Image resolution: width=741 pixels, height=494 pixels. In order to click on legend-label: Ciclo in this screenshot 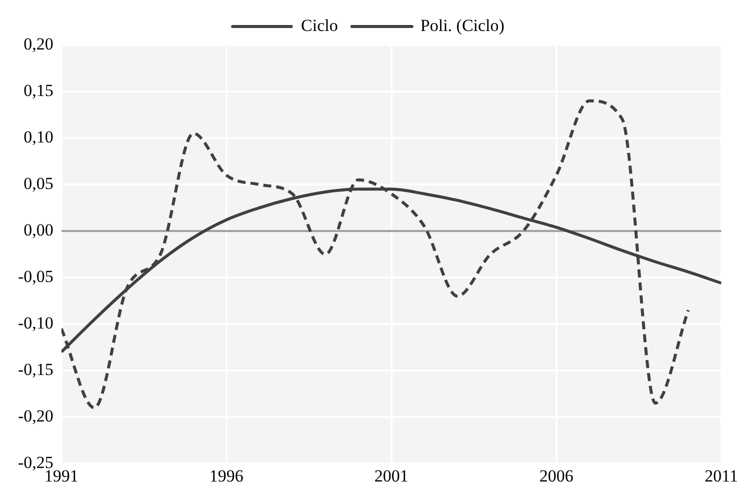, I will do `click(319, 25)`.